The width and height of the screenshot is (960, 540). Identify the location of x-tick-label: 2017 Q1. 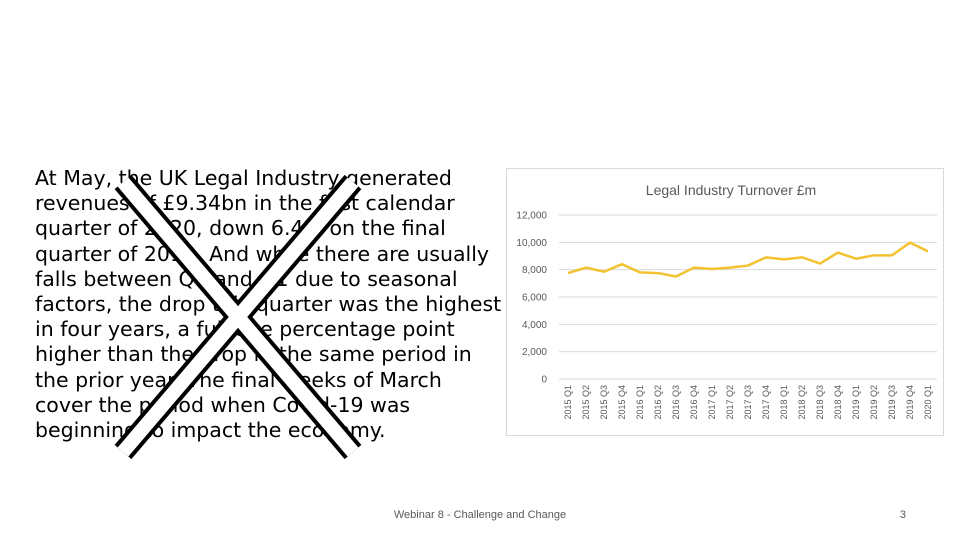
(712, 402).